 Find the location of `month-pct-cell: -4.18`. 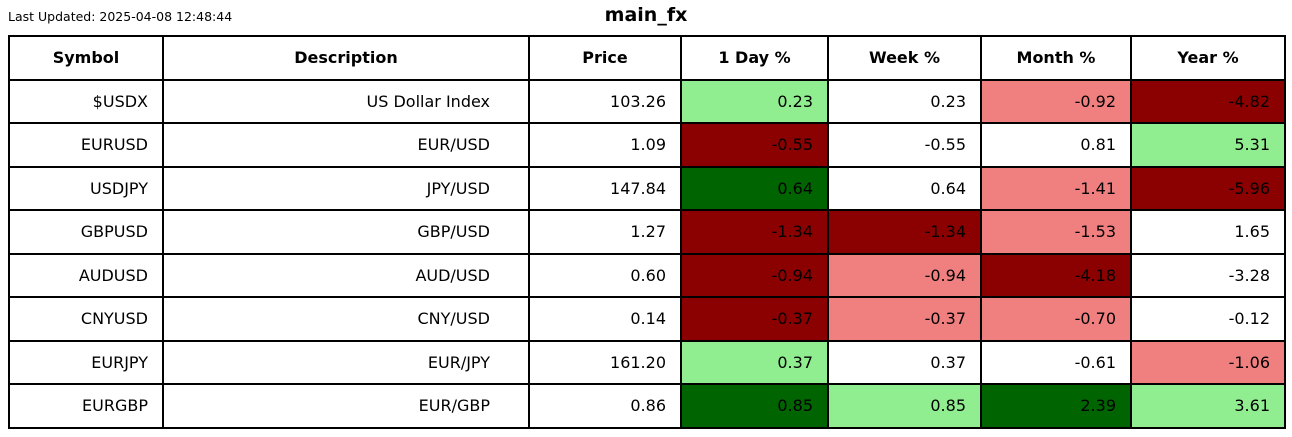

month-pct-cell: -4.18 is located at coordinates (1056, 275).